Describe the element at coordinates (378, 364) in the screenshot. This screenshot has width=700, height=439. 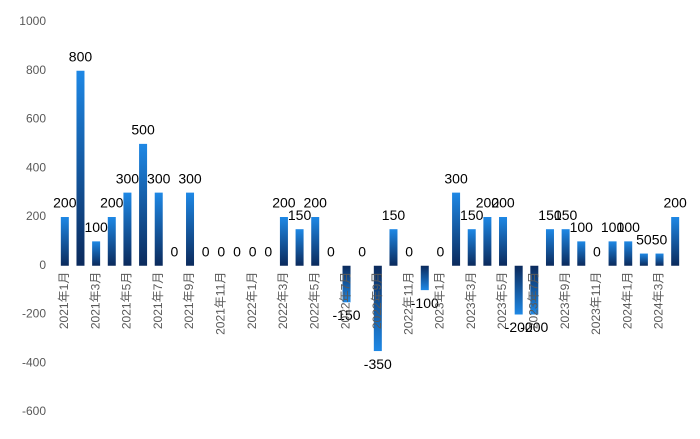
I see `data-label: -350` at that location.